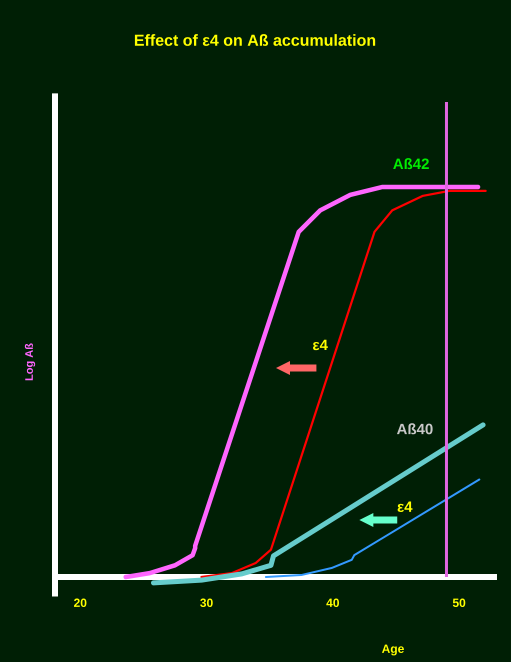 This screenshot has width=511, height=662. I want to click on x-tick-label: 20, so click(80, 603).